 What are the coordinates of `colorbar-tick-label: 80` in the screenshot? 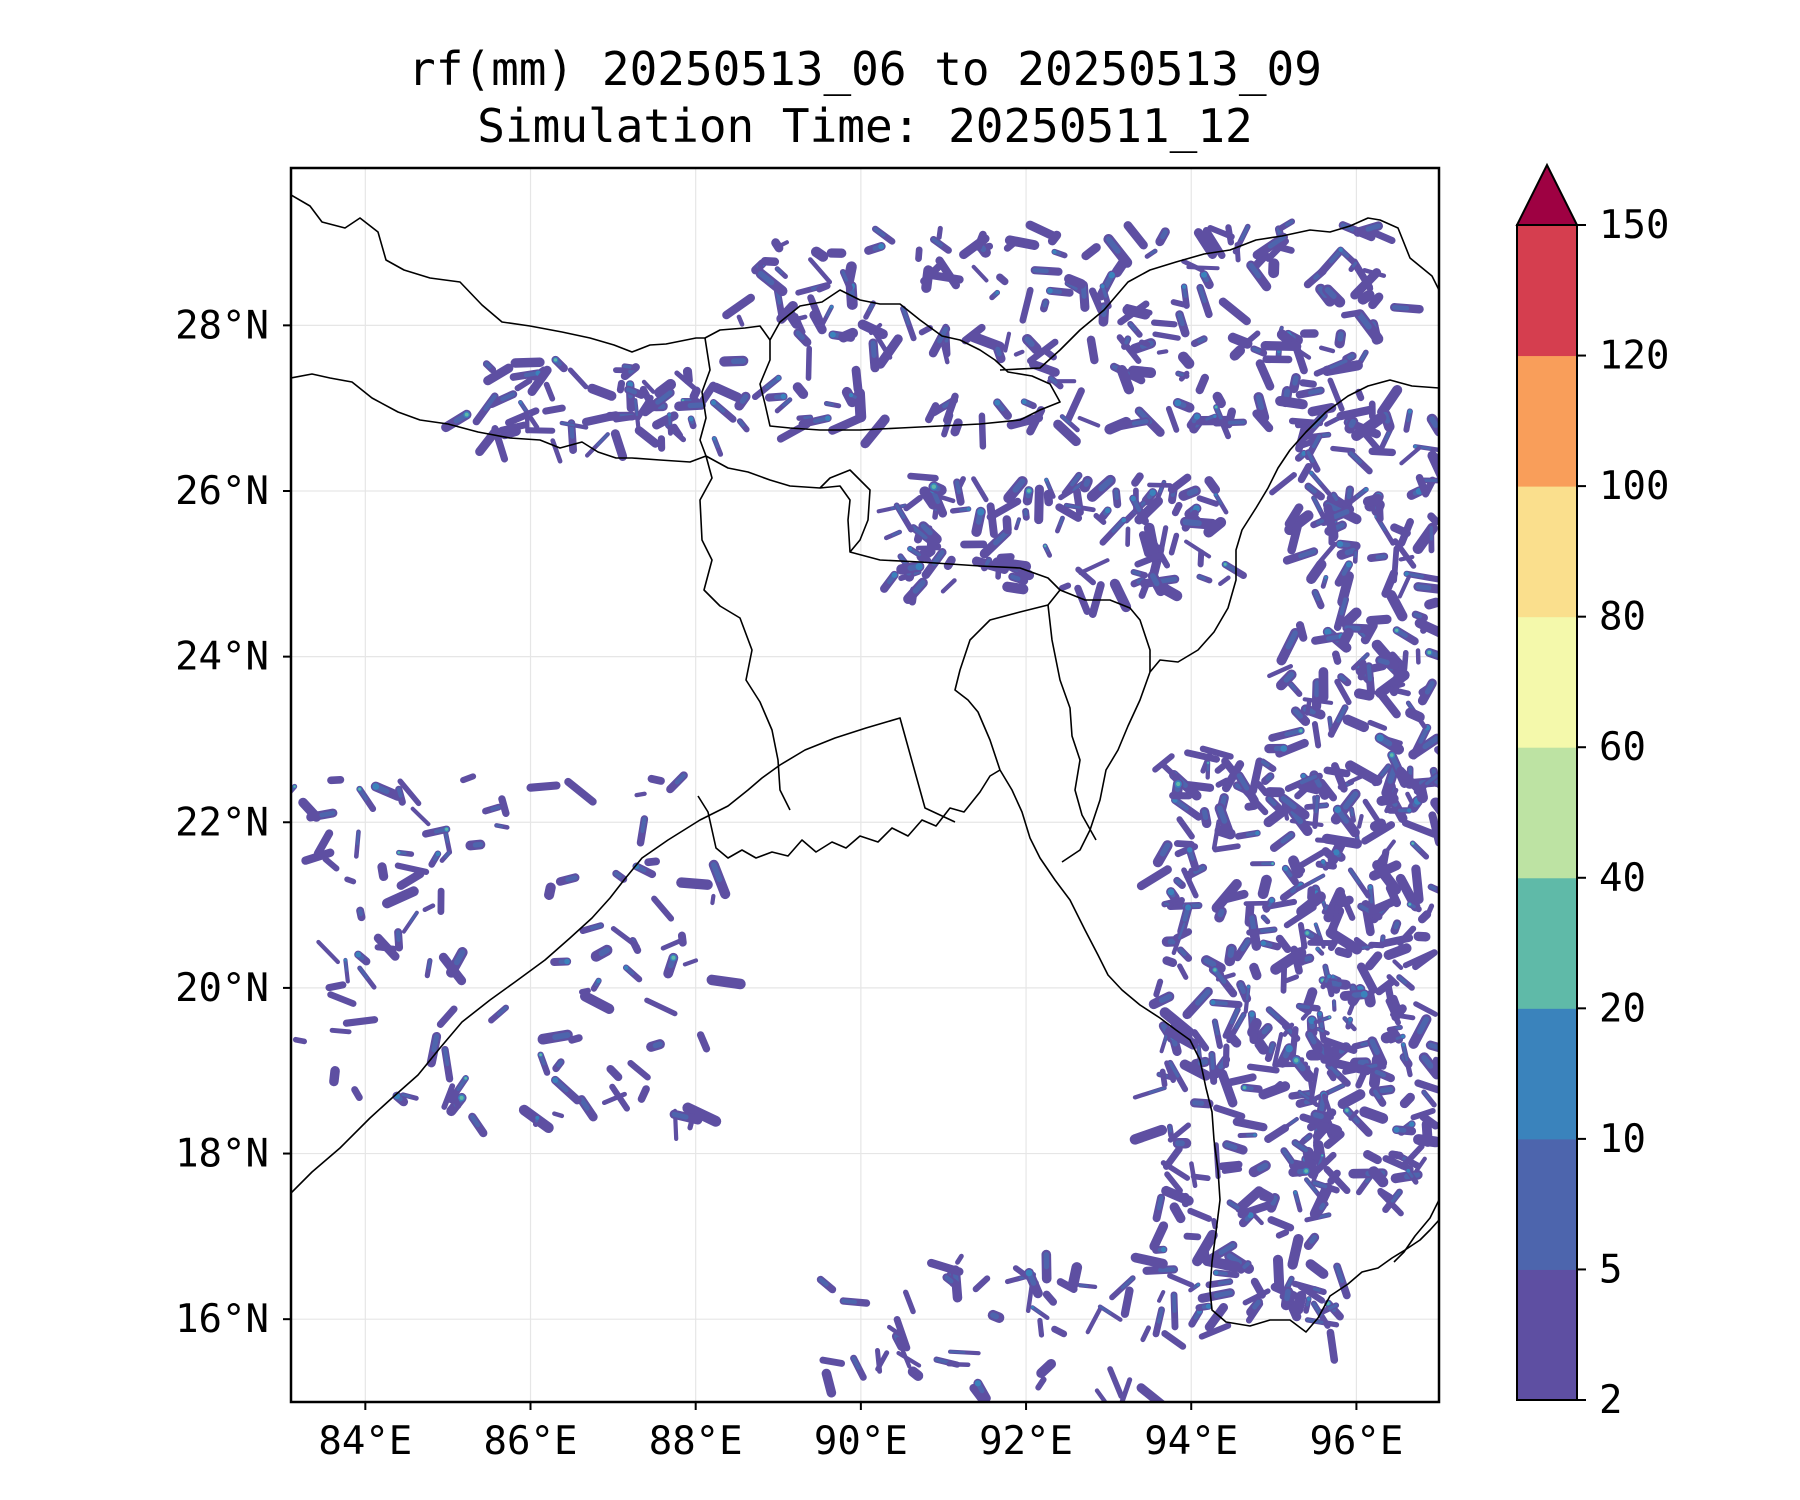 It's located at (1622, 617).